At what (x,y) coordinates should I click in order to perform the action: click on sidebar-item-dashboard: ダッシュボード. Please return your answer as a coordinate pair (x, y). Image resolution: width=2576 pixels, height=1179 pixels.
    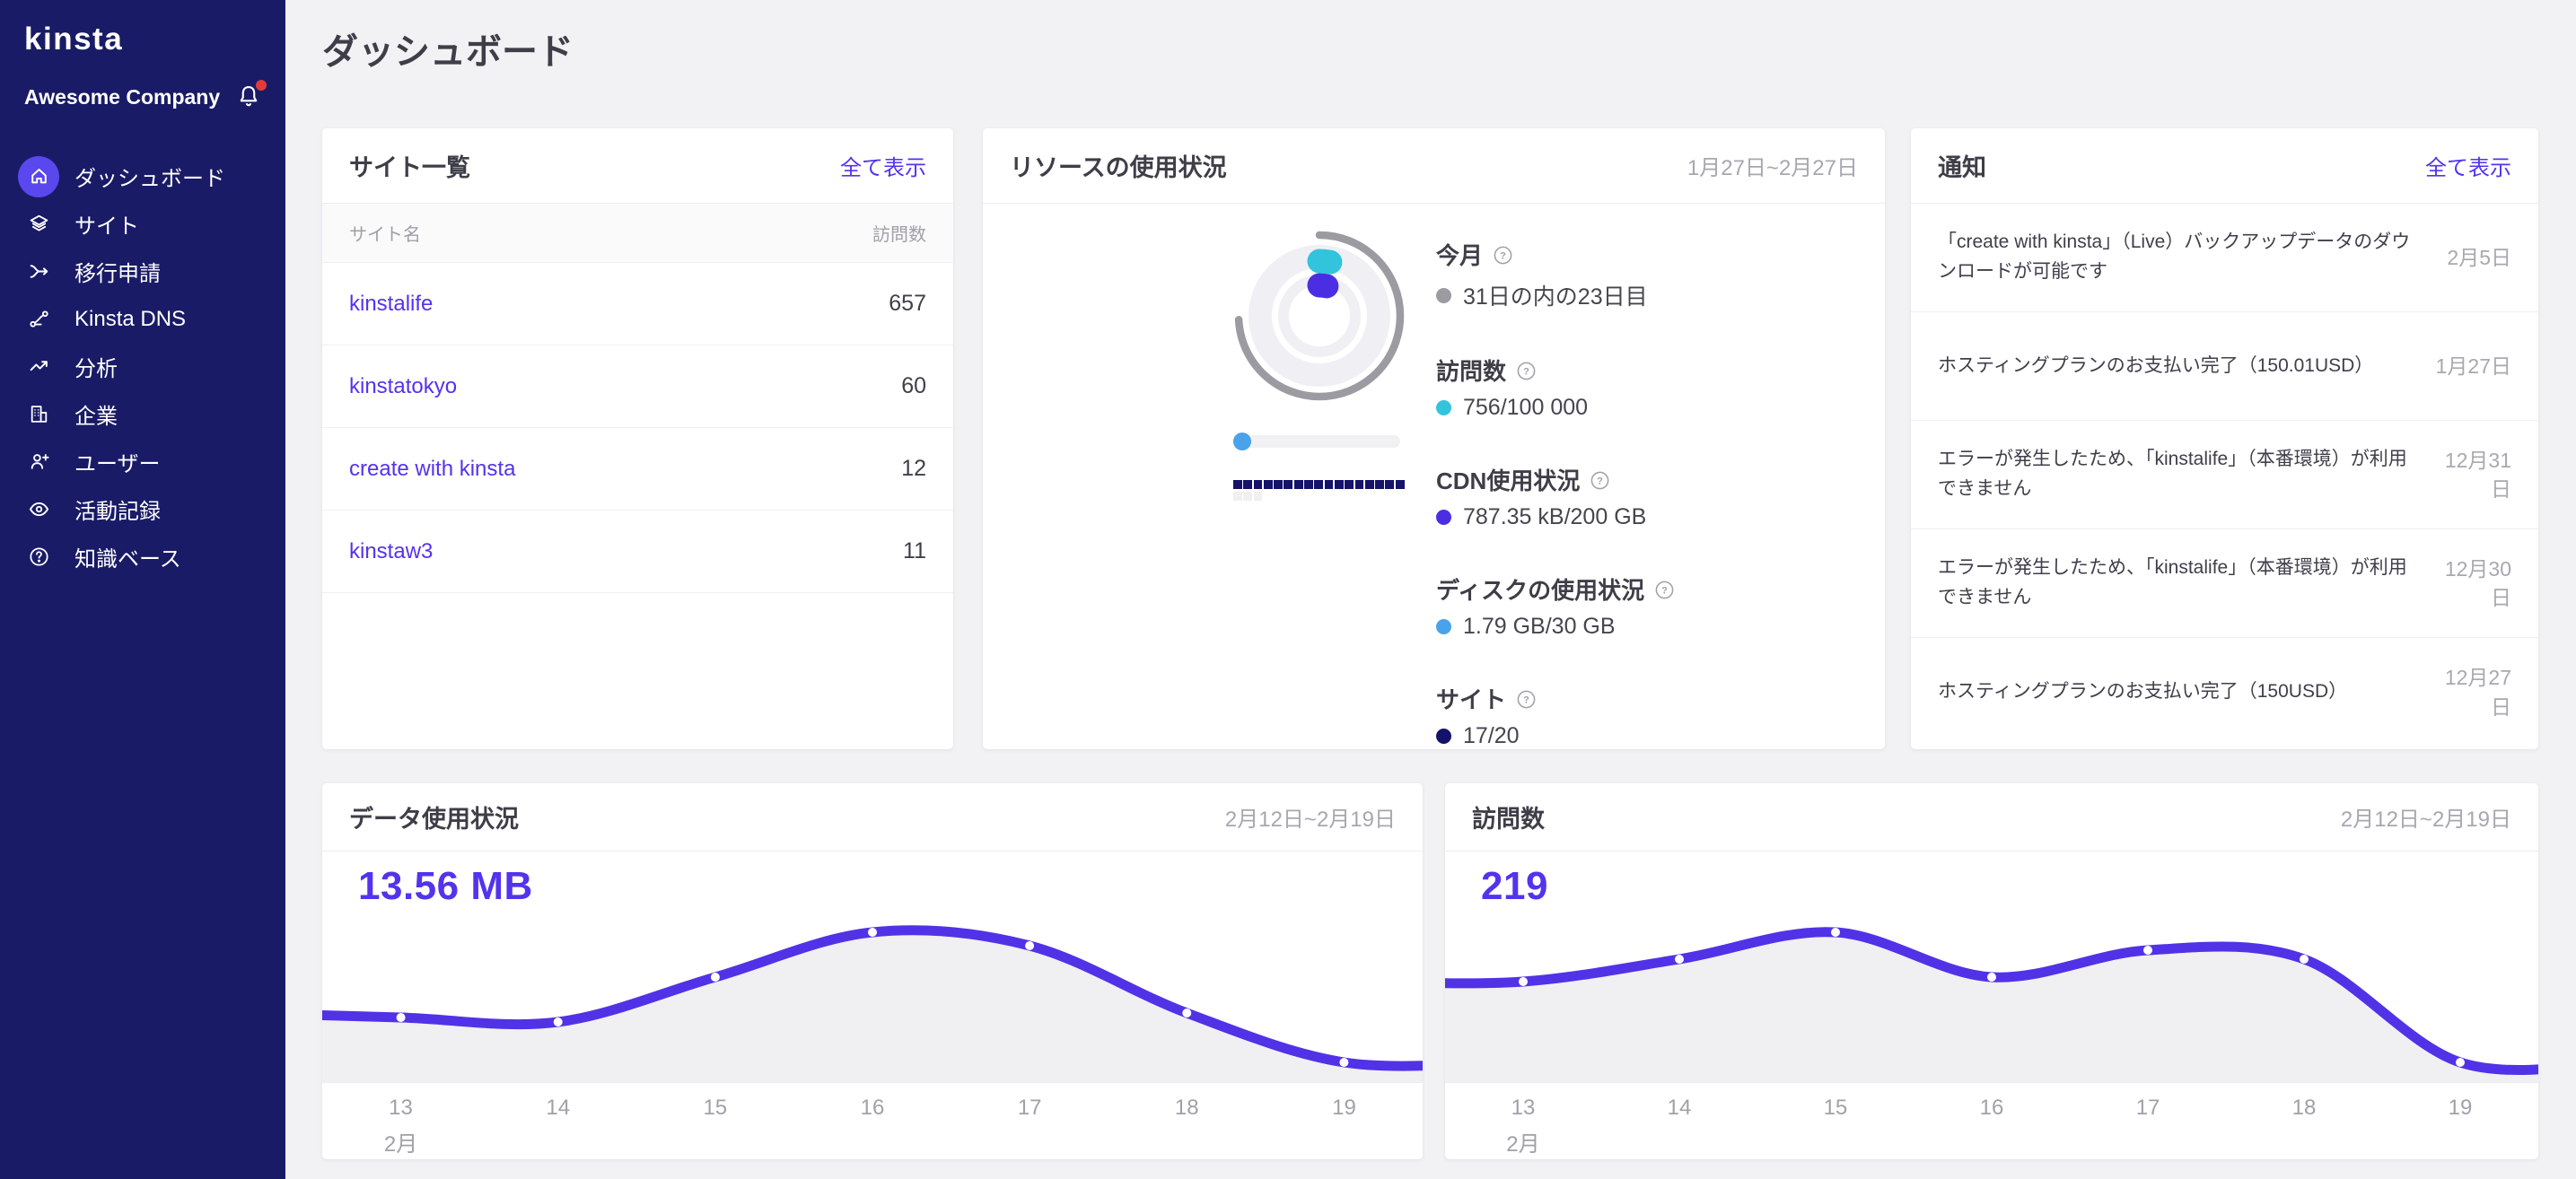
    Looking at the image, I should click on (142, 177).